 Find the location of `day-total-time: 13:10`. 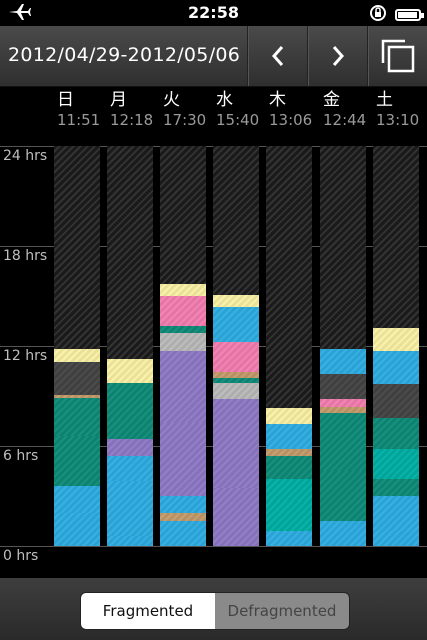

day-total-time: 13:10 is located at coordinates (398, 120).